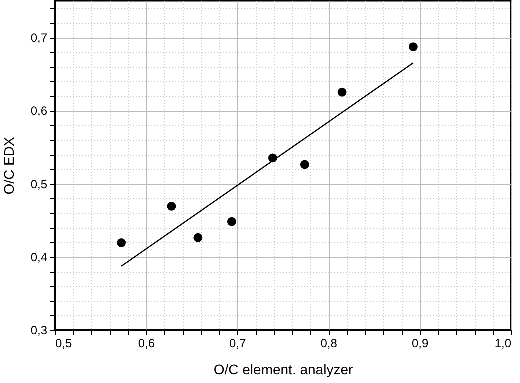 The image size is (520, 383). What do you see at coordinates (39, 184) in the screenshot?
I see `y-tick-label: 0,5` at bounding box center [39, 184].